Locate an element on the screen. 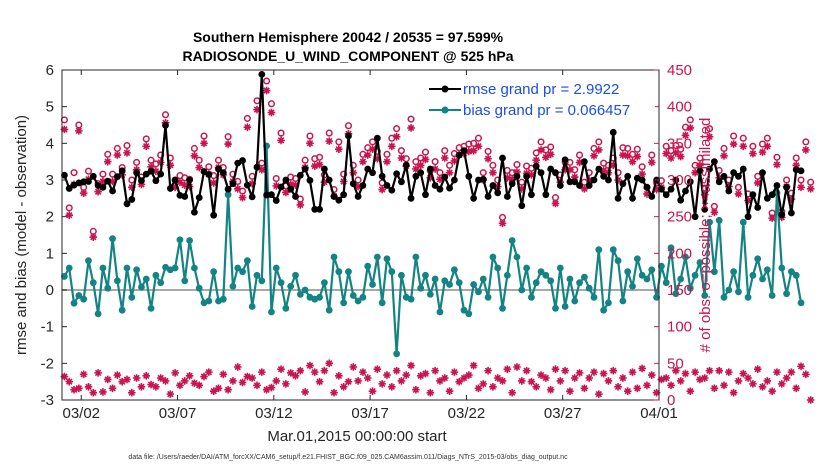  y-right-tick-label: 200 is located at coordinates (679, 253).